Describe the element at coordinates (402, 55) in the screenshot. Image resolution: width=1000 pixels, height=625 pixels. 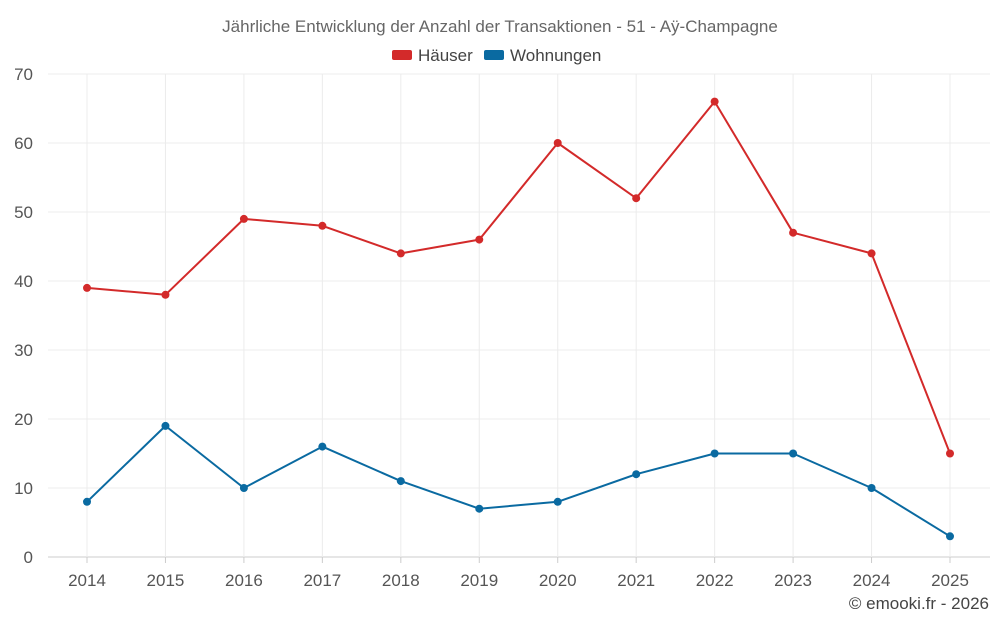
I see `legend-swatch-haeuser` at that location.